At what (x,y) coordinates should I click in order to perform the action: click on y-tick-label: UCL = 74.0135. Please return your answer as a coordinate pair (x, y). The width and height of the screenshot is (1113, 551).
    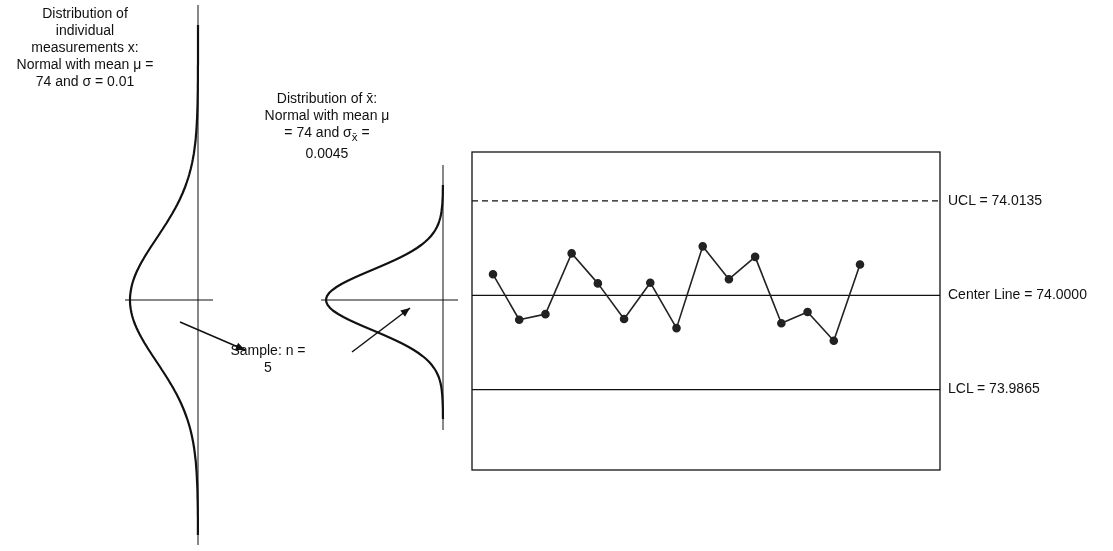
    Looking at the image, I should click on (995, 199).